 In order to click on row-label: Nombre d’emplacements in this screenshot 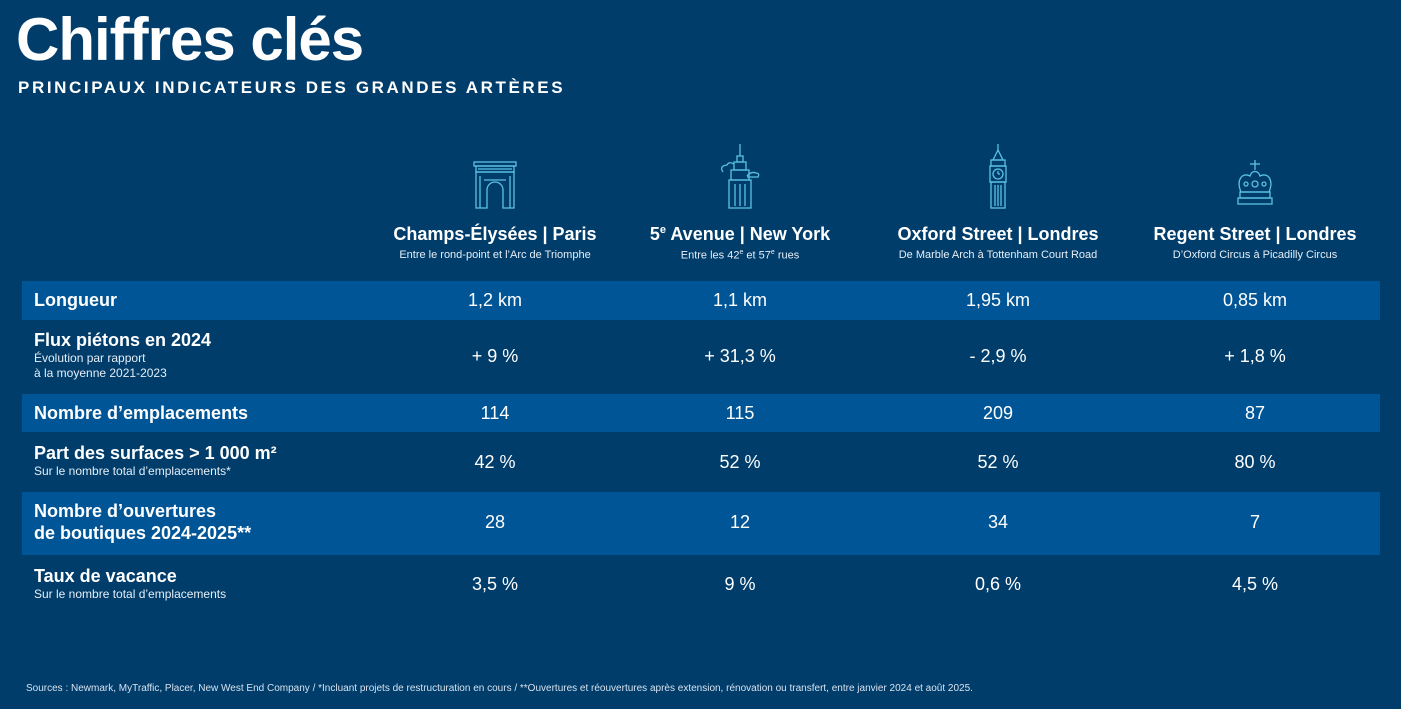, I will do `click(141, 413)`.